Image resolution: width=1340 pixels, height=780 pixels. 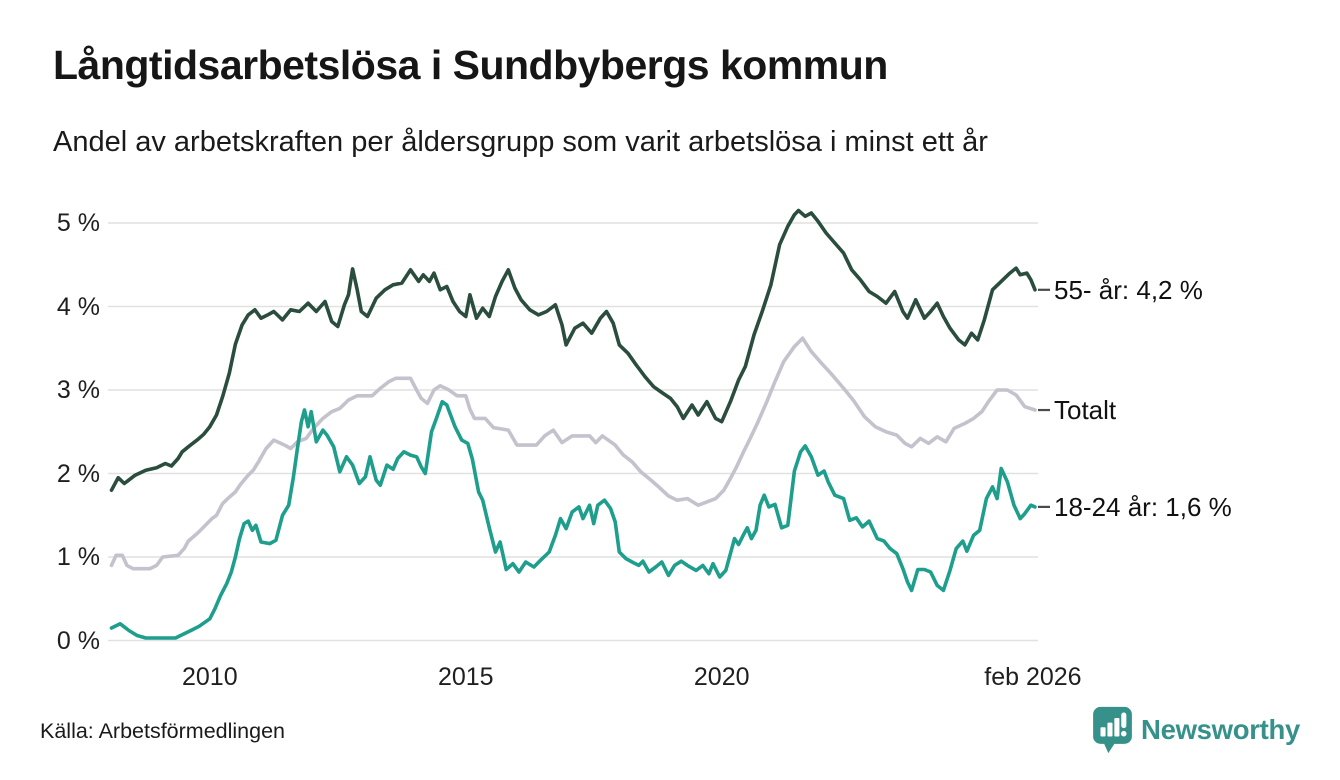 What do you see at coordinates (78, 557) in the screenshot?
I see `y-tick-label: 1 %` at bounding box center [78, 557].